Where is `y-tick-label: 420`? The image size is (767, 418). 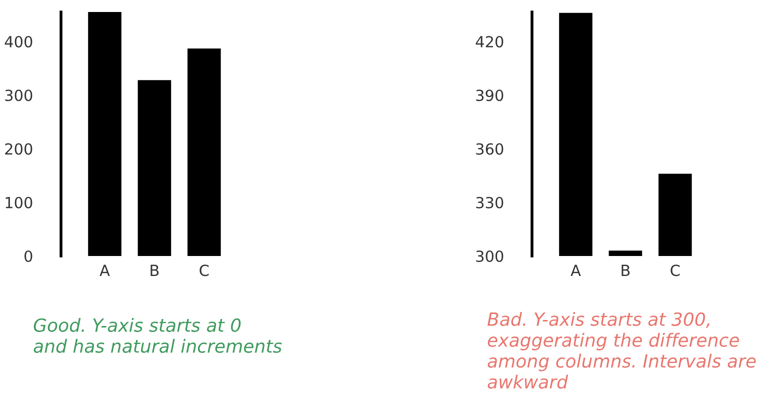
y-tick-label: 420 is located at coordinates (490, 42).